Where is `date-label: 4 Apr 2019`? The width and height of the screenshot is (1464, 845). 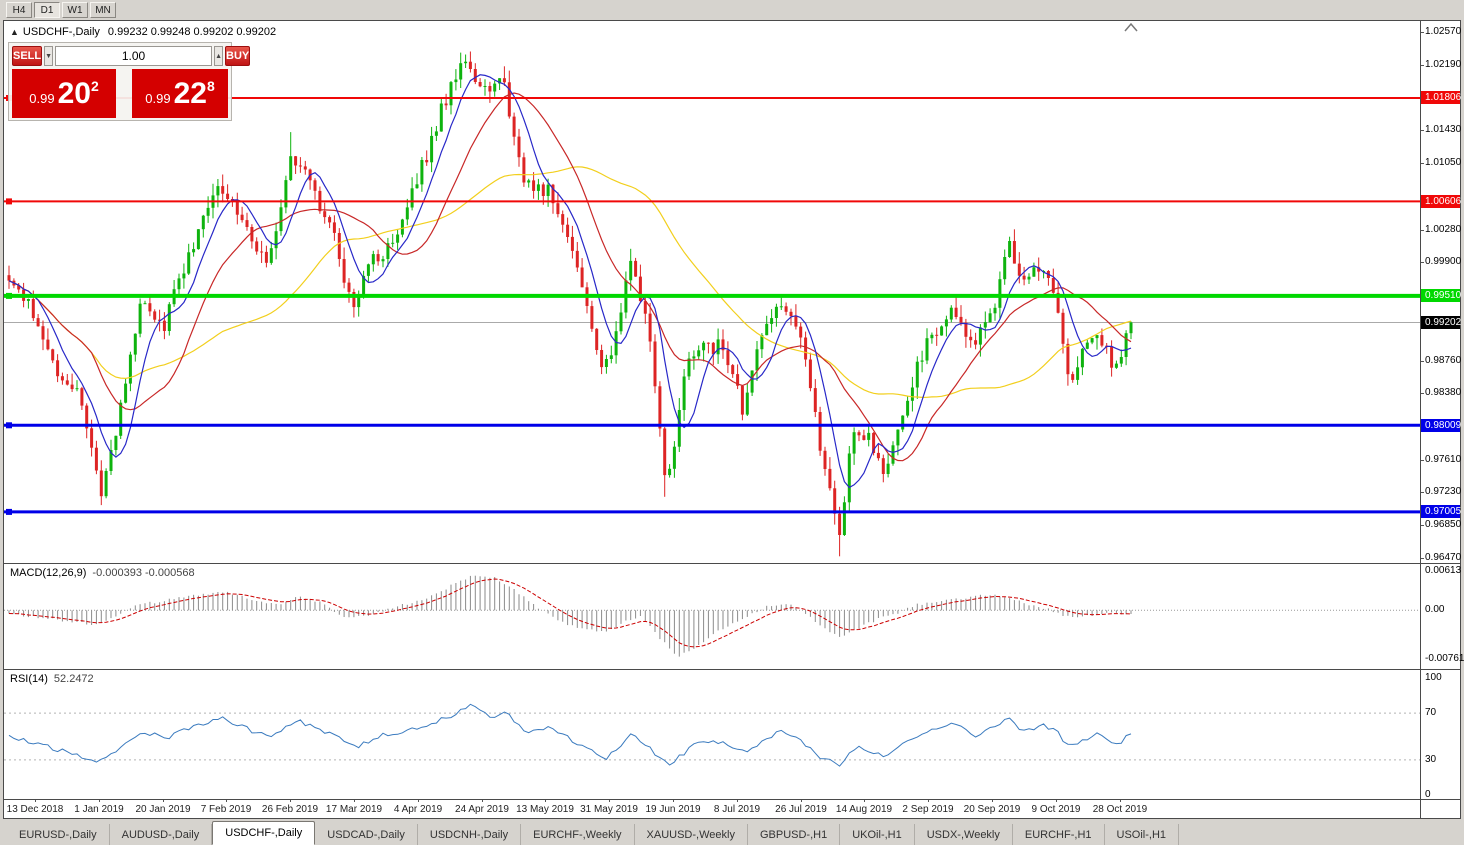
date-label: 4 Apr 2019 is located at coordinates (418, 809).